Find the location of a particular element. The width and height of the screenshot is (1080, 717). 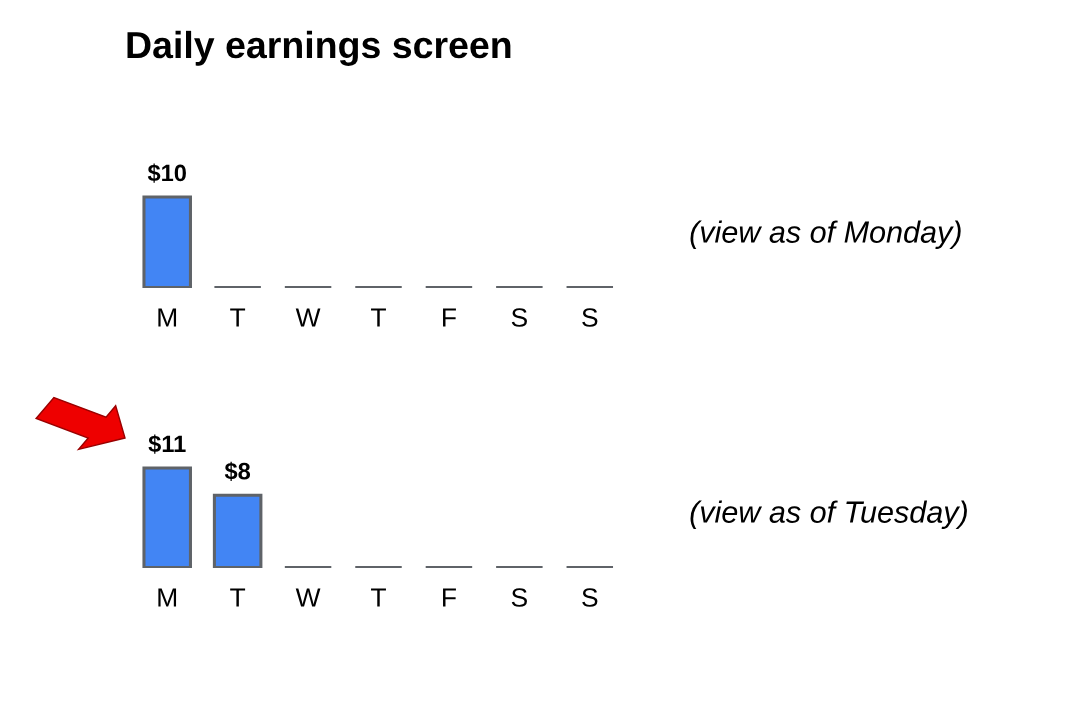

data-label: $10 is located at coordinates (166, 173).